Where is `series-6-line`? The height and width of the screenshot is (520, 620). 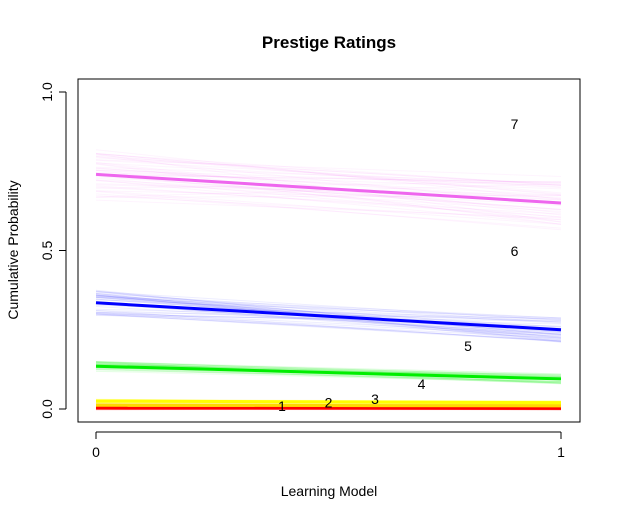
series-6-line is located at coordinates (328, 188).